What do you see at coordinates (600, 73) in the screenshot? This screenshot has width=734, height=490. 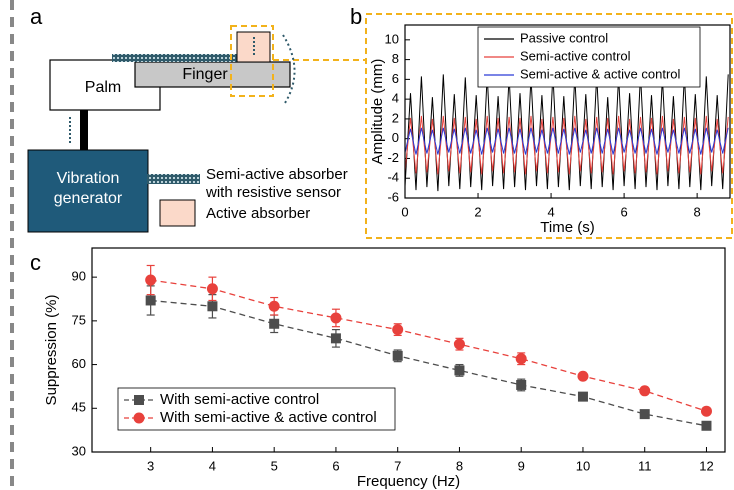 I see `legend-label: Semi-active & active control` at bounding box center [600, 73].